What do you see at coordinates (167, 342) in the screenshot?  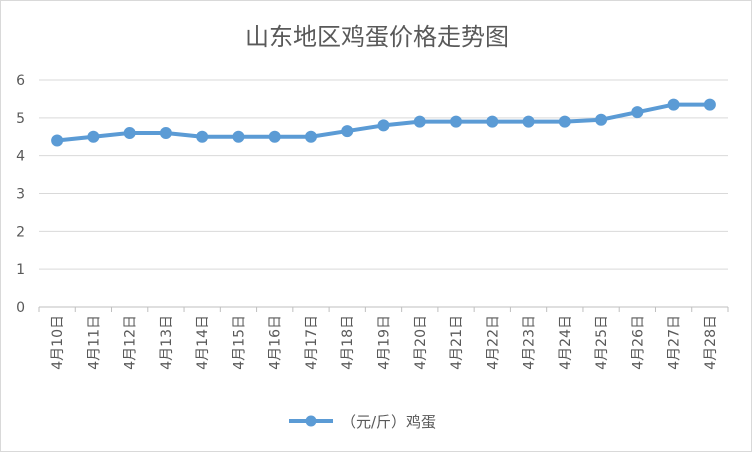 I see `x-tick-label: 4月13日` at bounding box center [167, 342].